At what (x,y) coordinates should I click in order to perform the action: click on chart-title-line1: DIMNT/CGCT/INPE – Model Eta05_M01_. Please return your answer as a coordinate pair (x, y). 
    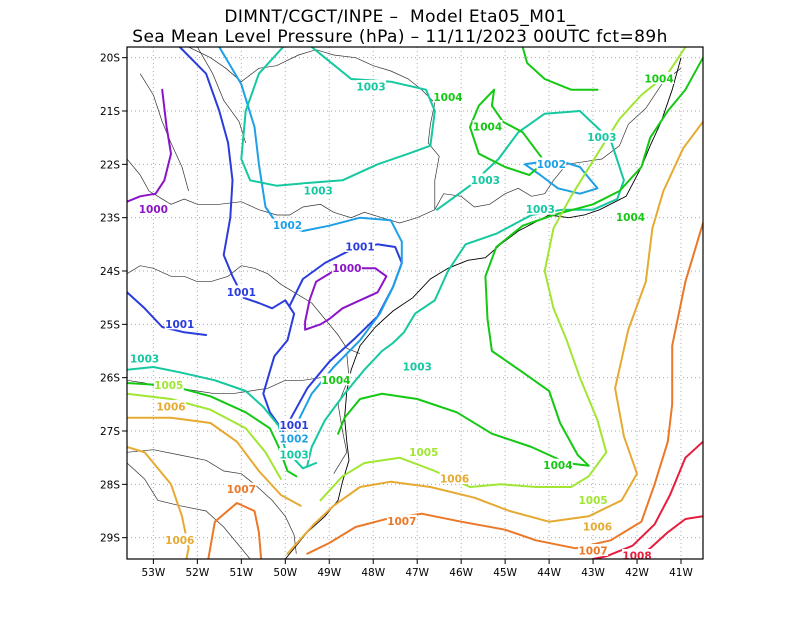
    Looking at the image, I should click on (400, 17).